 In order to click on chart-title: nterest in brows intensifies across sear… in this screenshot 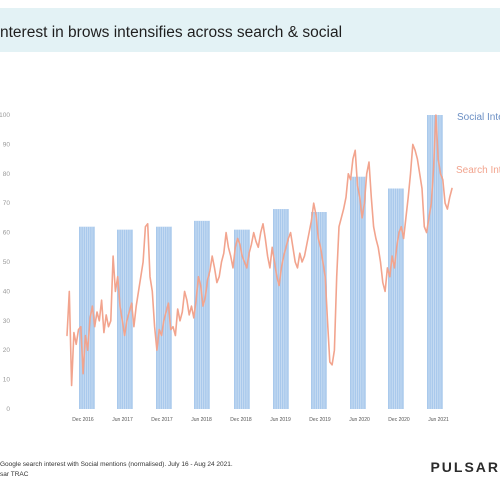, I will do `click(171, 32)`.